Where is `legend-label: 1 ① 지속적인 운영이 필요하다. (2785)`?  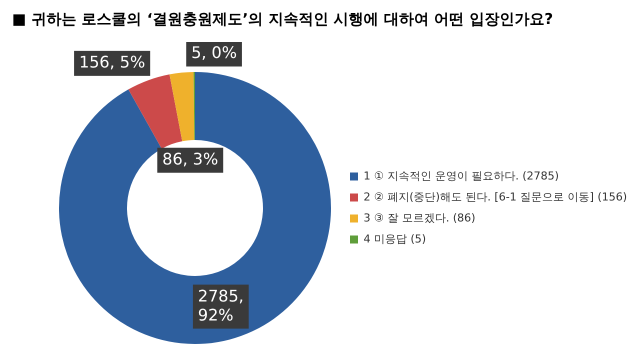
legend-label: 1 ① 지속적인 운영이 필요하다. (2785) is located at coordinates (461, 175).